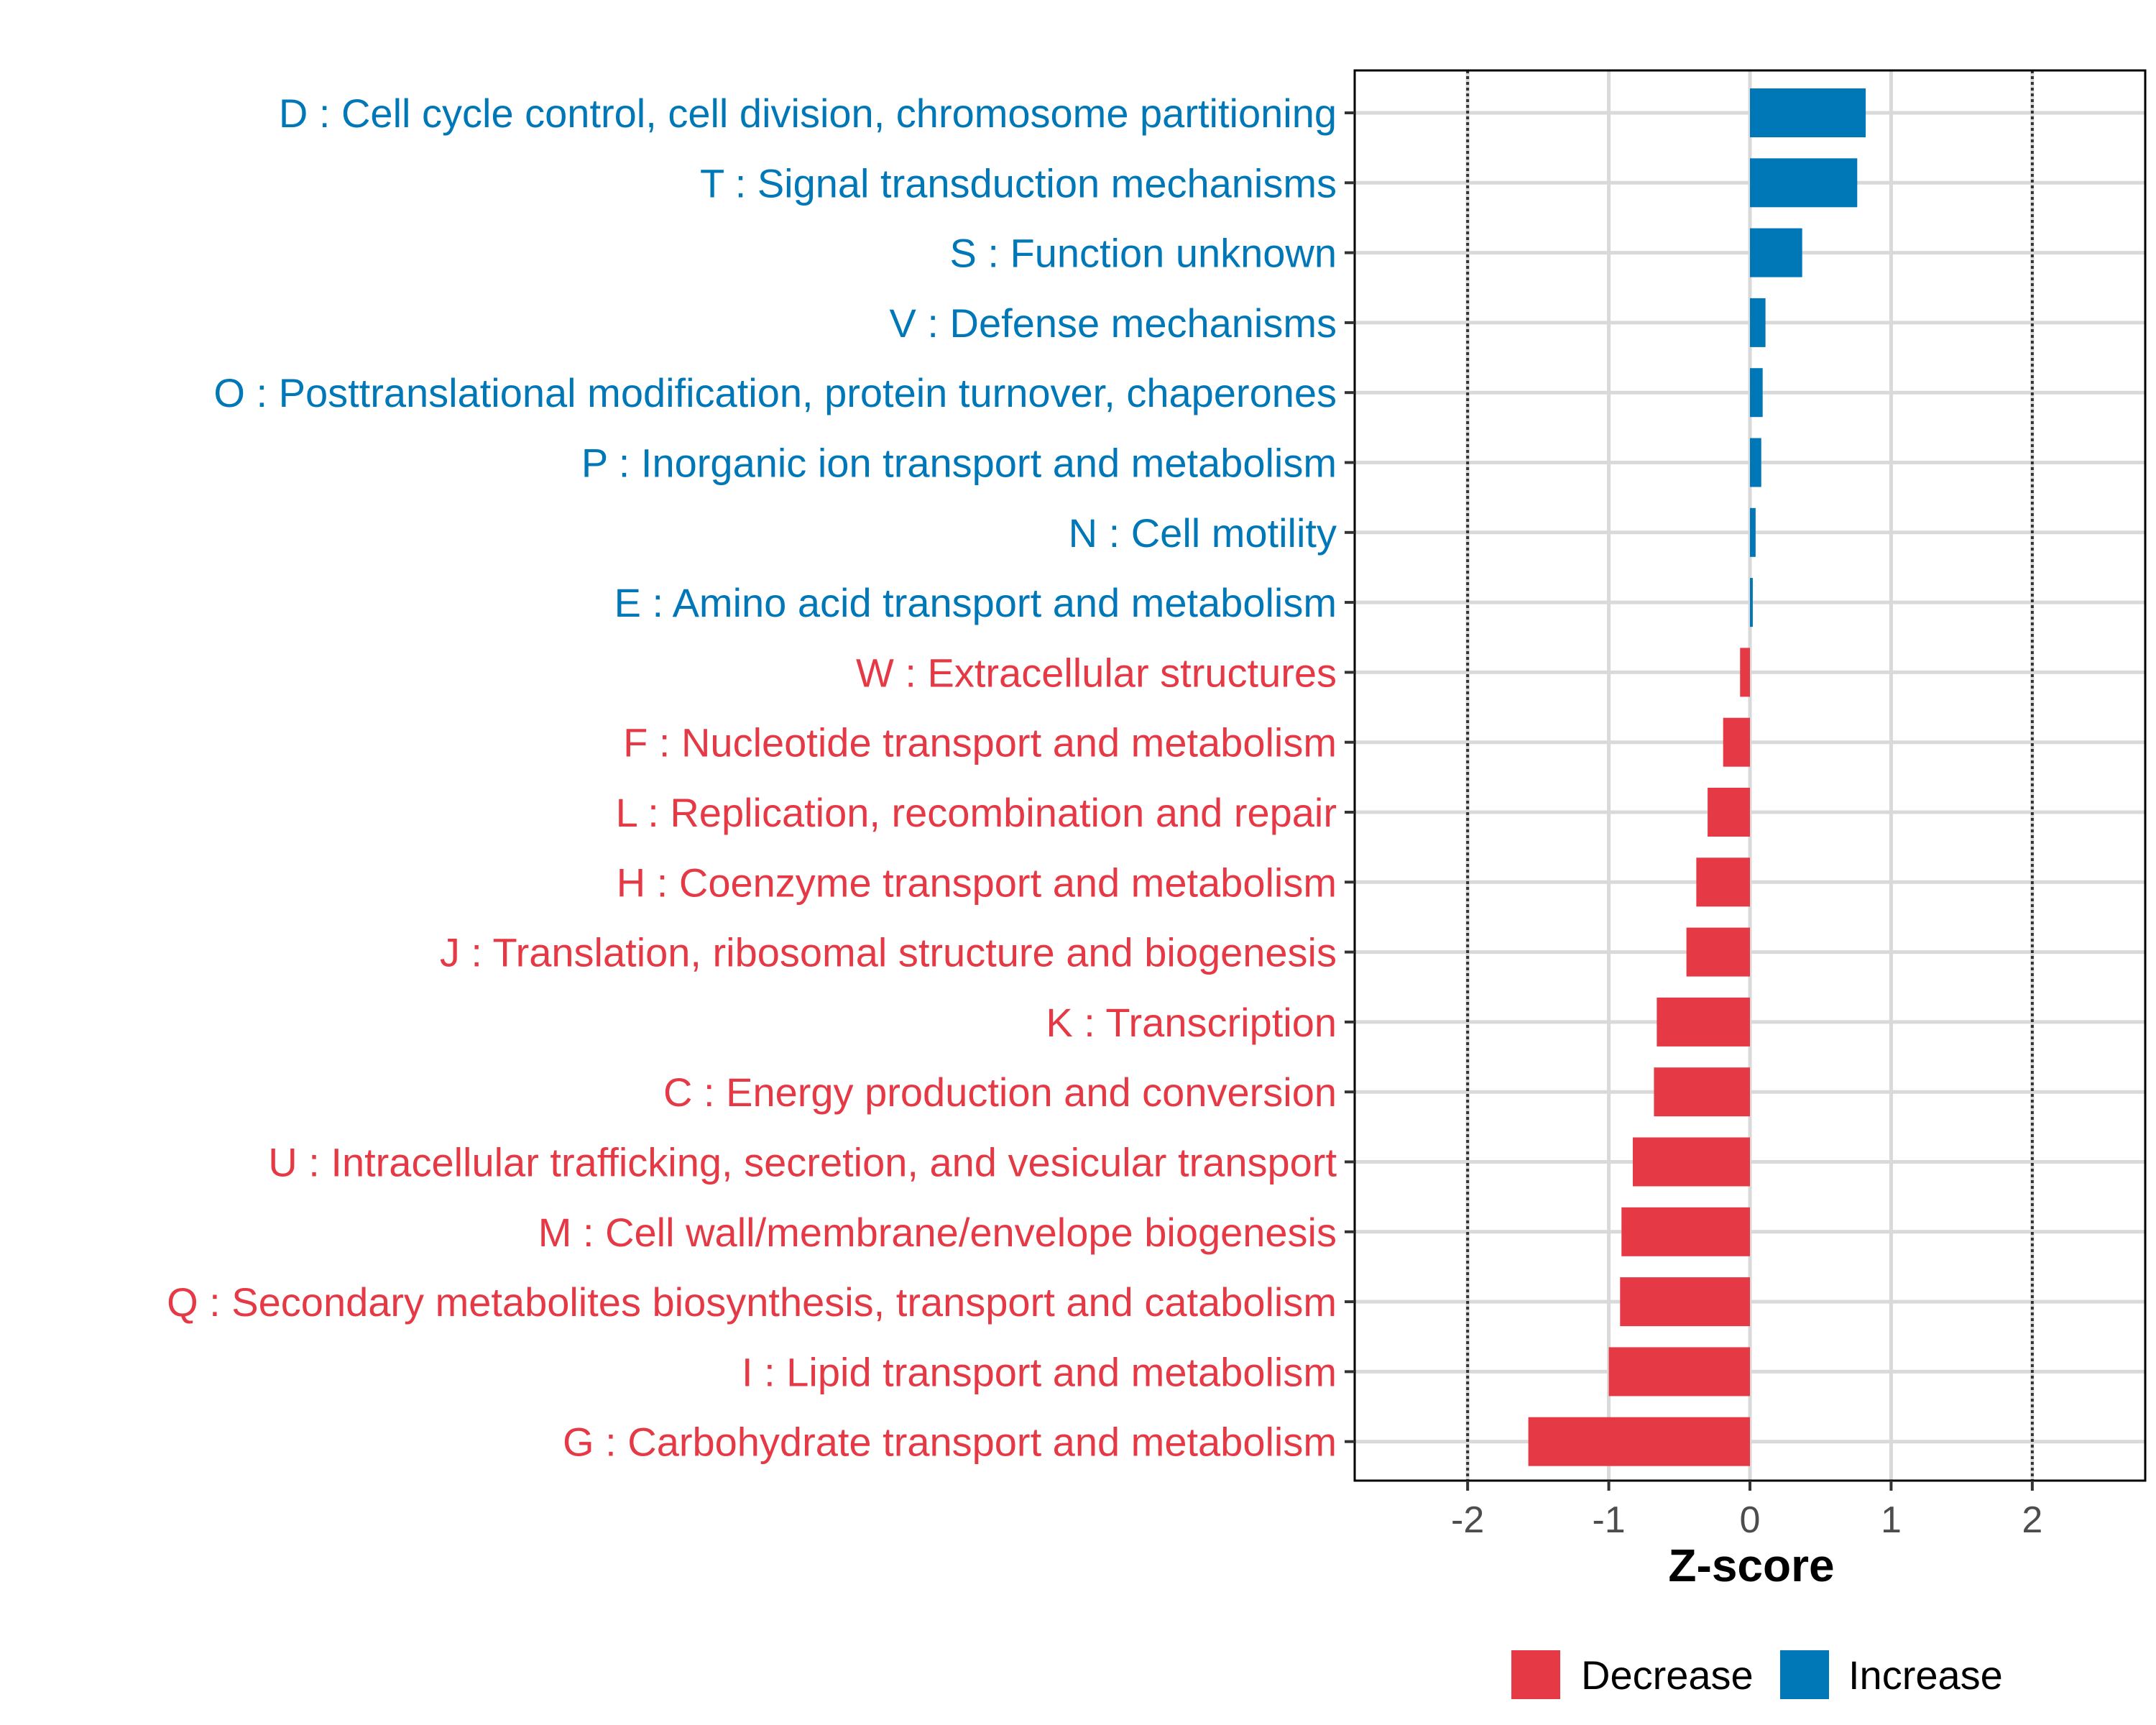 The image size is (2156, 1725). I want to click on category-label: H : Coenzyme transport and metabolism, so click(977, 882).